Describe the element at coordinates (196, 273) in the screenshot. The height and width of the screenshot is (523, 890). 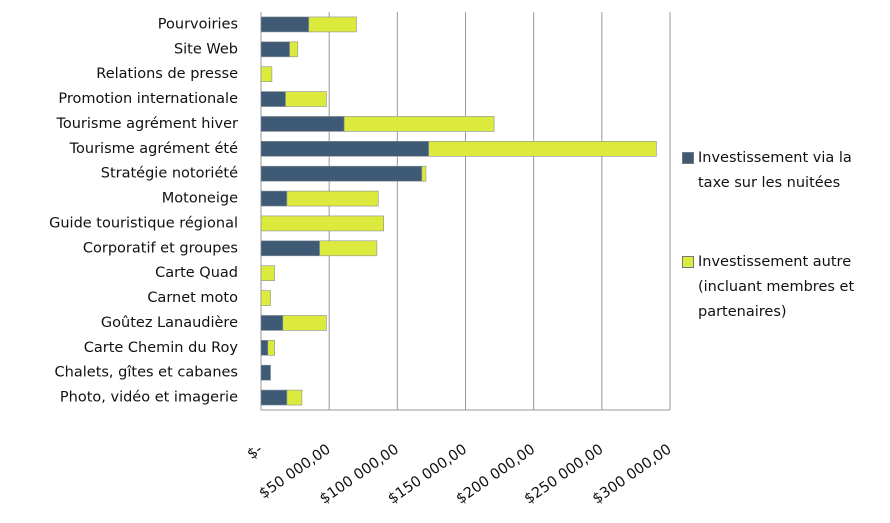
I see `y-tick-label: Carte Quad` at that location.